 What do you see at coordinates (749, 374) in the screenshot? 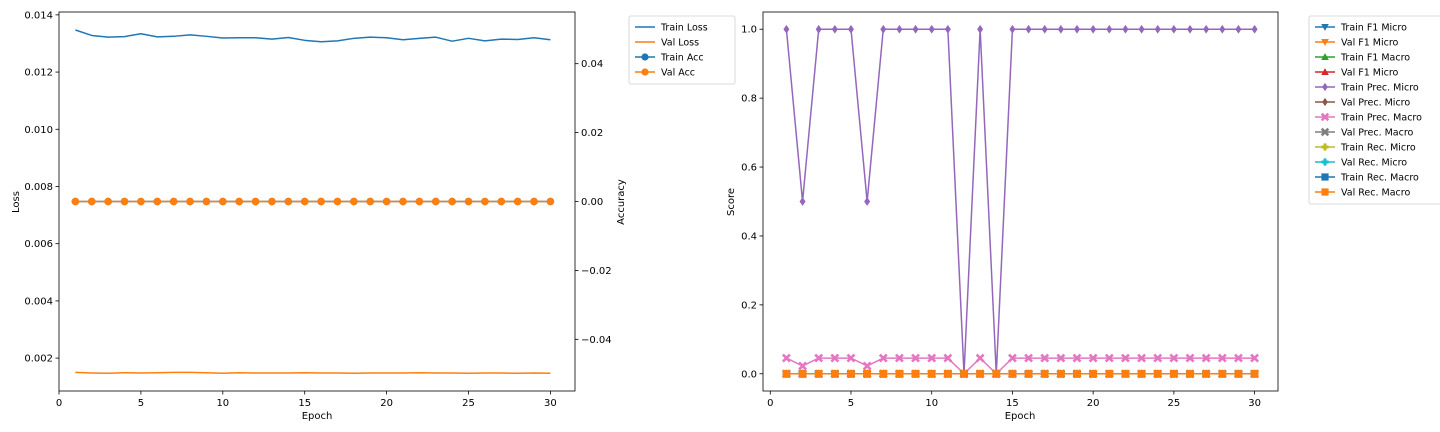
I see `score-y-tick-label: 0.0` at bounding box center [749, 374].